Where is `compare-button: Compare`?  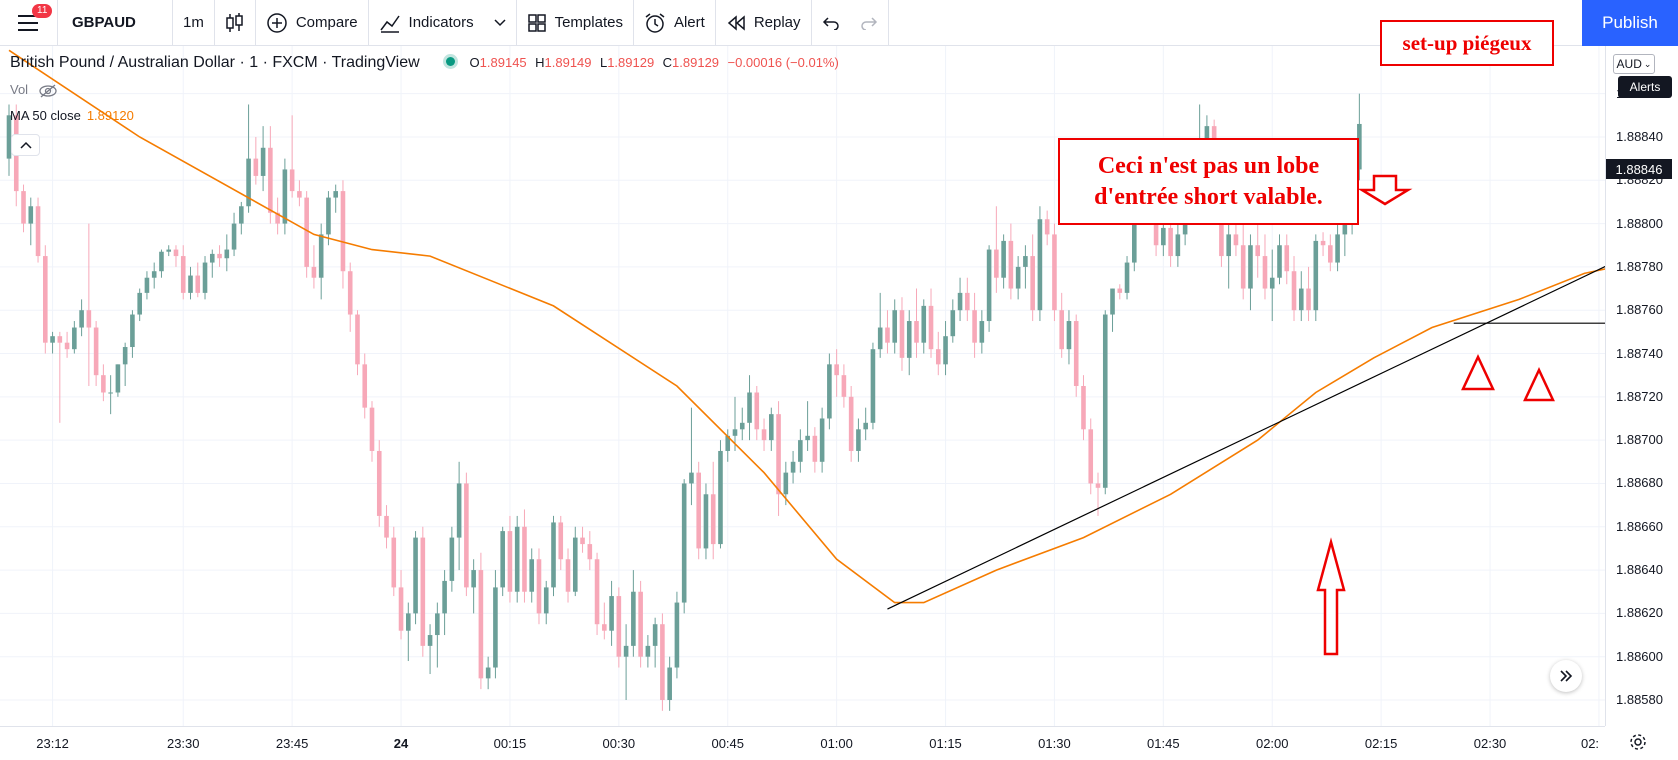 compare-button: Compare is located at coordinates (312, 23).